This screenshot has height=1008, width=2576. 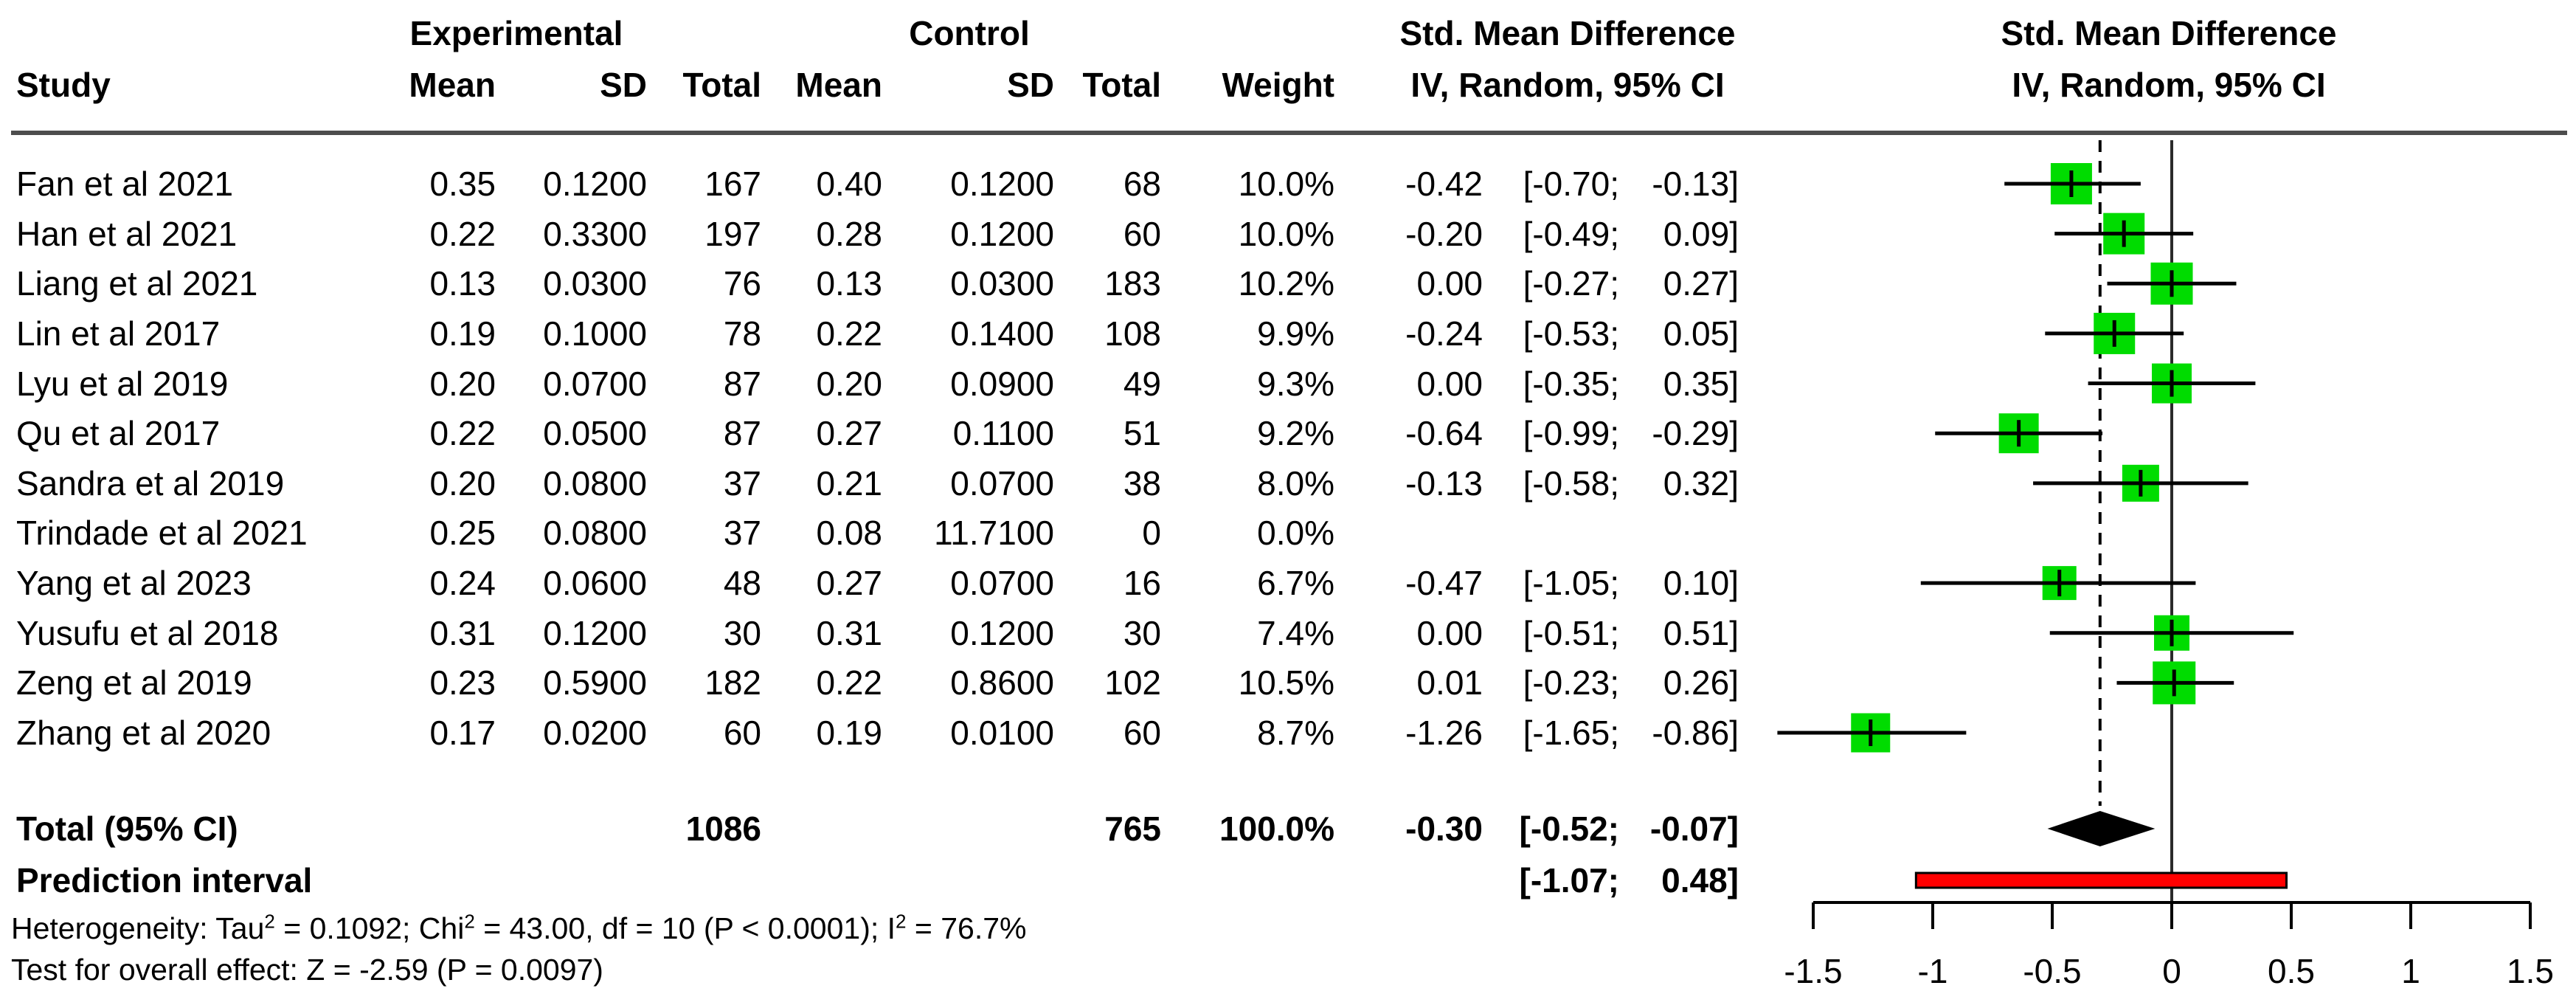 I want to click on ctrl-mean: 0.28, so click(x=849, y=234).